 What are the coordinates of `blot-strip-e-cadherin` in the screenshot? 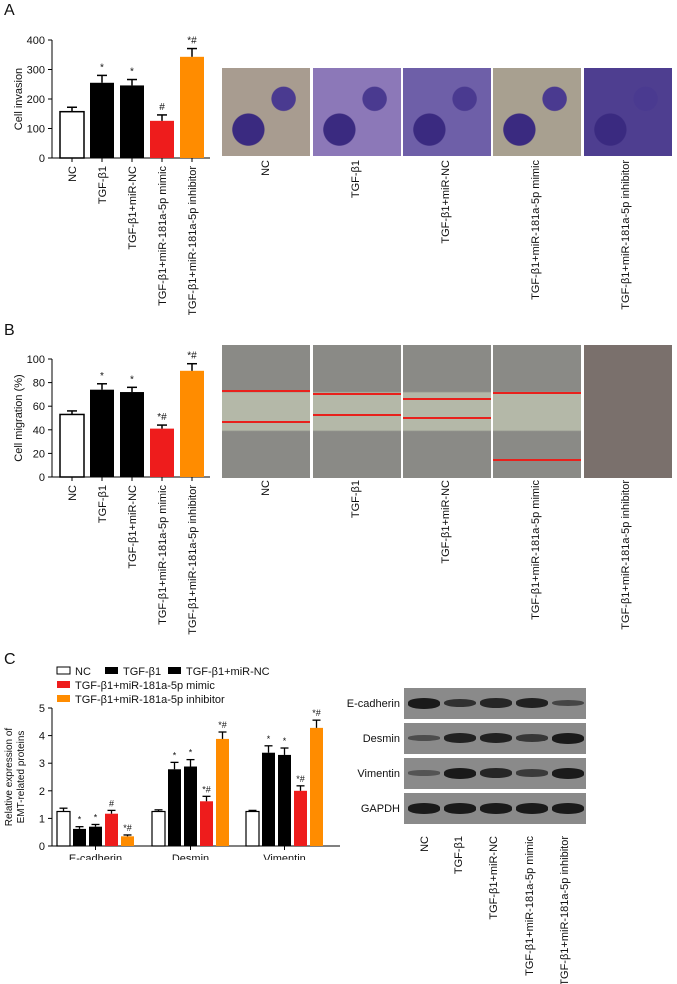 It's located at (495, 703).